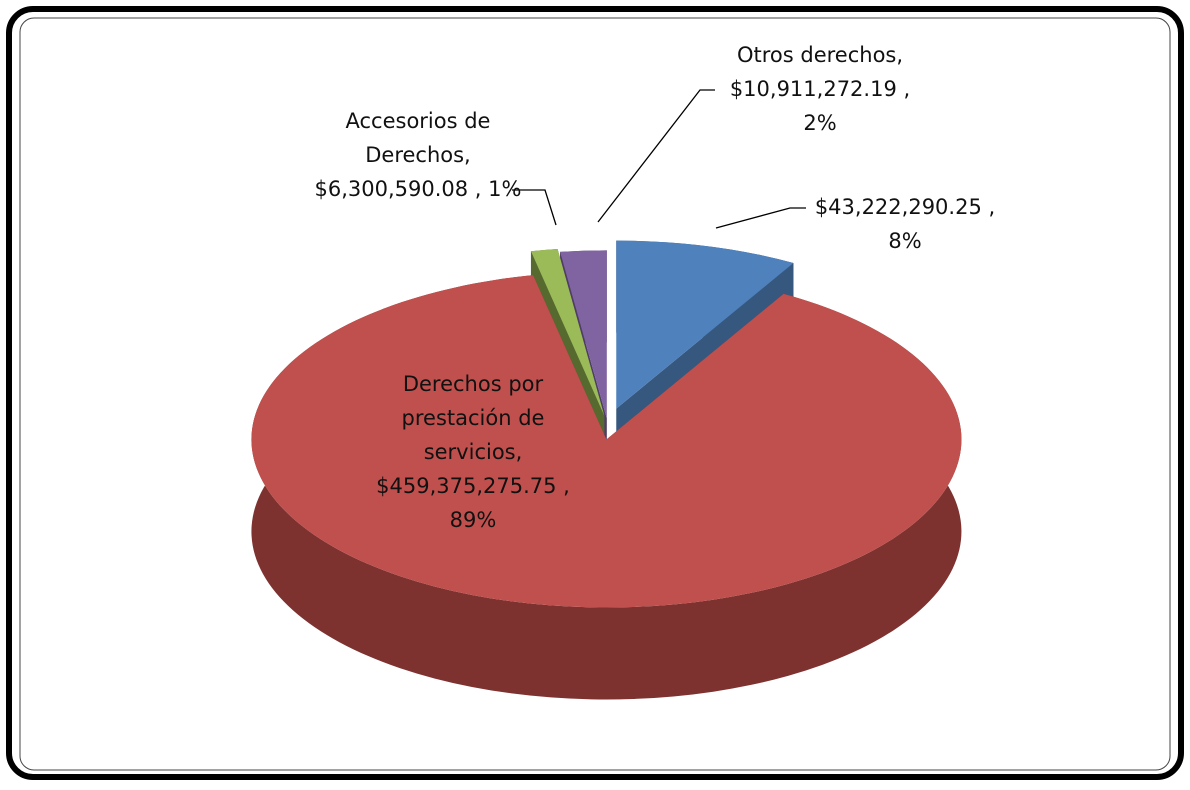 The height and width of the screenshot is (790, 1190). I want to click on data-label: $43,222,290.25 ,, so click(905, 207).